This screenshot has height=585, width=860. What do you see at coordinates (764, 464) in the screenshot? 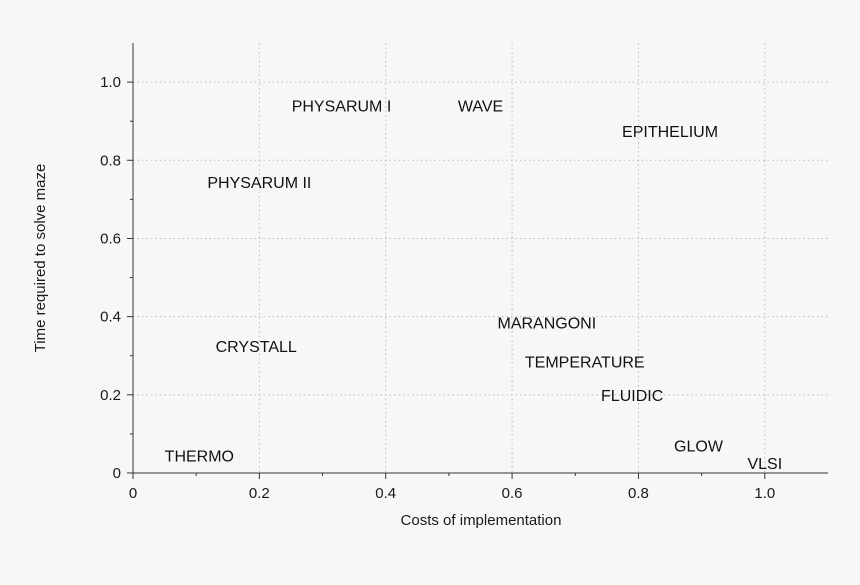
I see `point-label-vlsi: VLSI` at bounding box center [764, 464].